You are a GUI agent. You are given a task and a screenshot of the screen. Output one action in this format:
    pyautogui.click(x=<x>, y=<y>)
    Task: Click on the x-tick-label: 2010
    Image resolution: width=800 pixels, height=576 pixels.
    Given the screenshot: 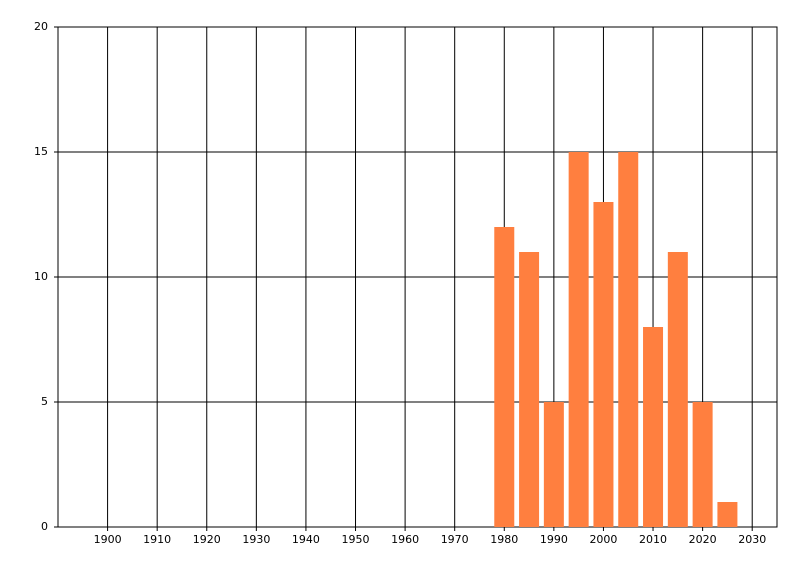 What is the action you would take?
    pyautogui.click(x=653, y=539)
    